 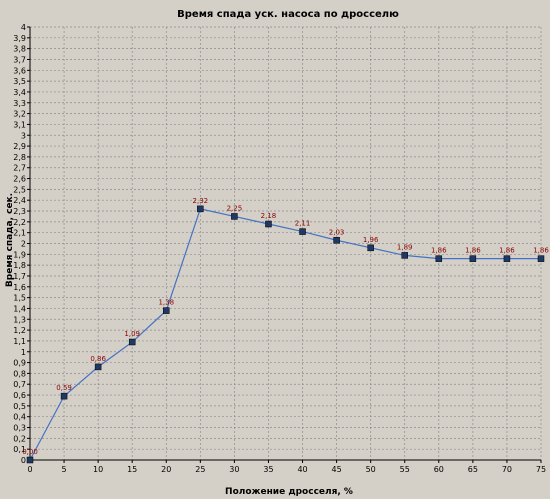 I want to click on y-tick-label: 3,9, so click(x=19, y=38).